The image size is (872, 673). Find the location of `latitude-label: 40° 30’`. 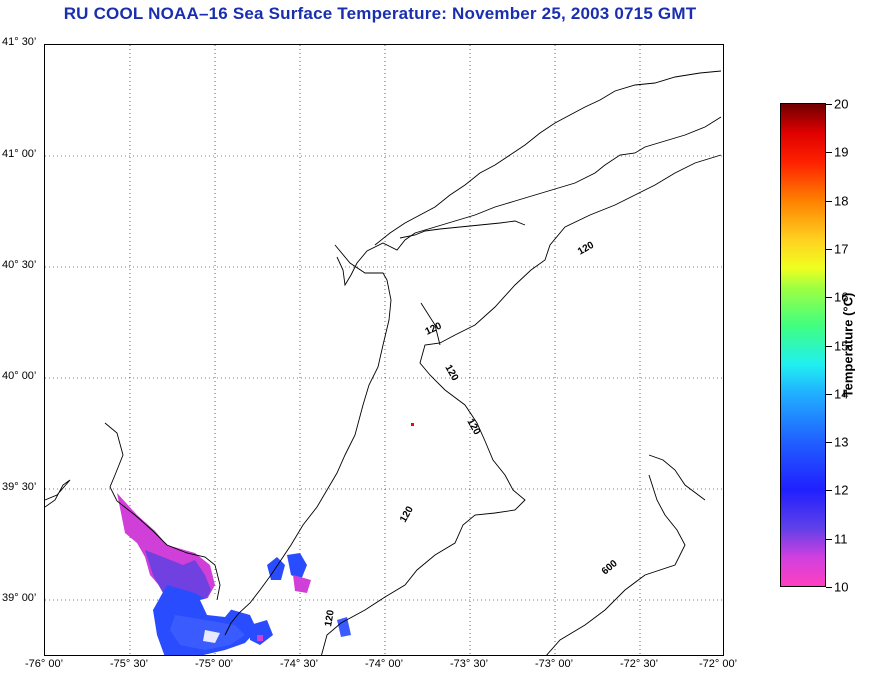

latitude-label: 40° 30’ is located at coordinates (19, 265).